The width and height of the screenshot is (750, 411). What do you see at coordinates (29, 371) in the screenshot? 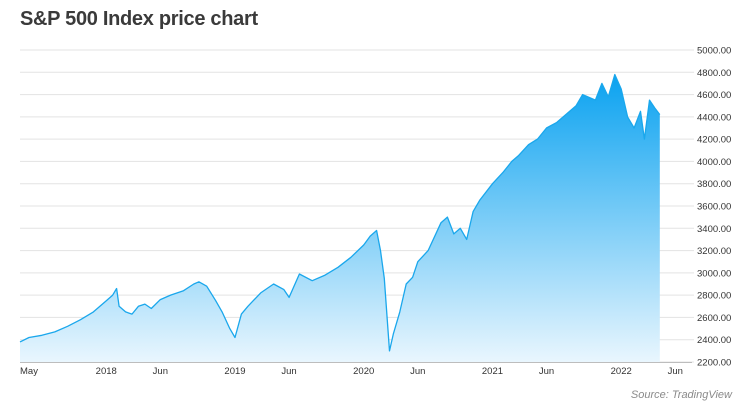
I see `x-tick-label: May` at bounding box center [29, 371].